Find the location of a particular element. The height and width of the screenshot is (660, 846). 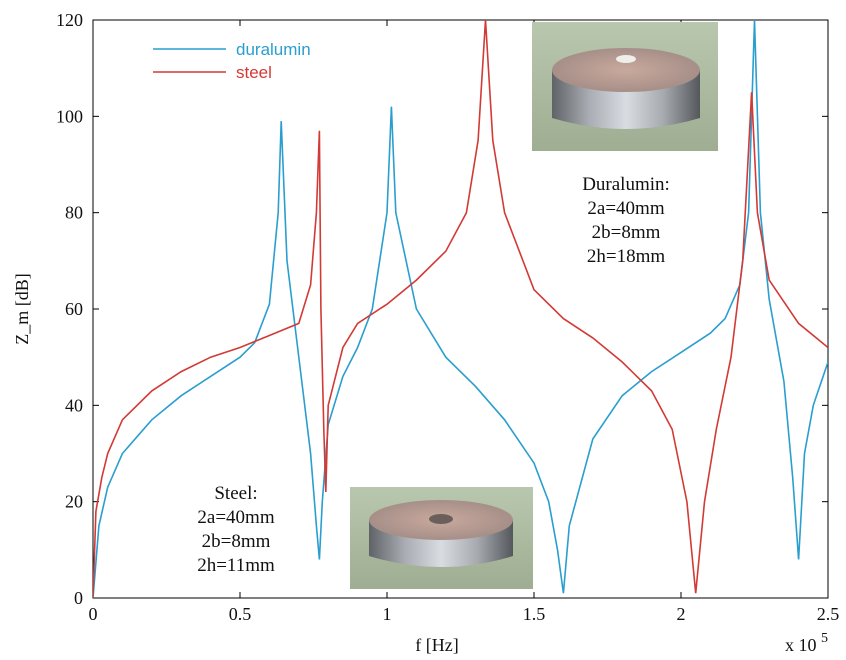

x-axis-label: f [Hz] is located at coordinates (436, 645).